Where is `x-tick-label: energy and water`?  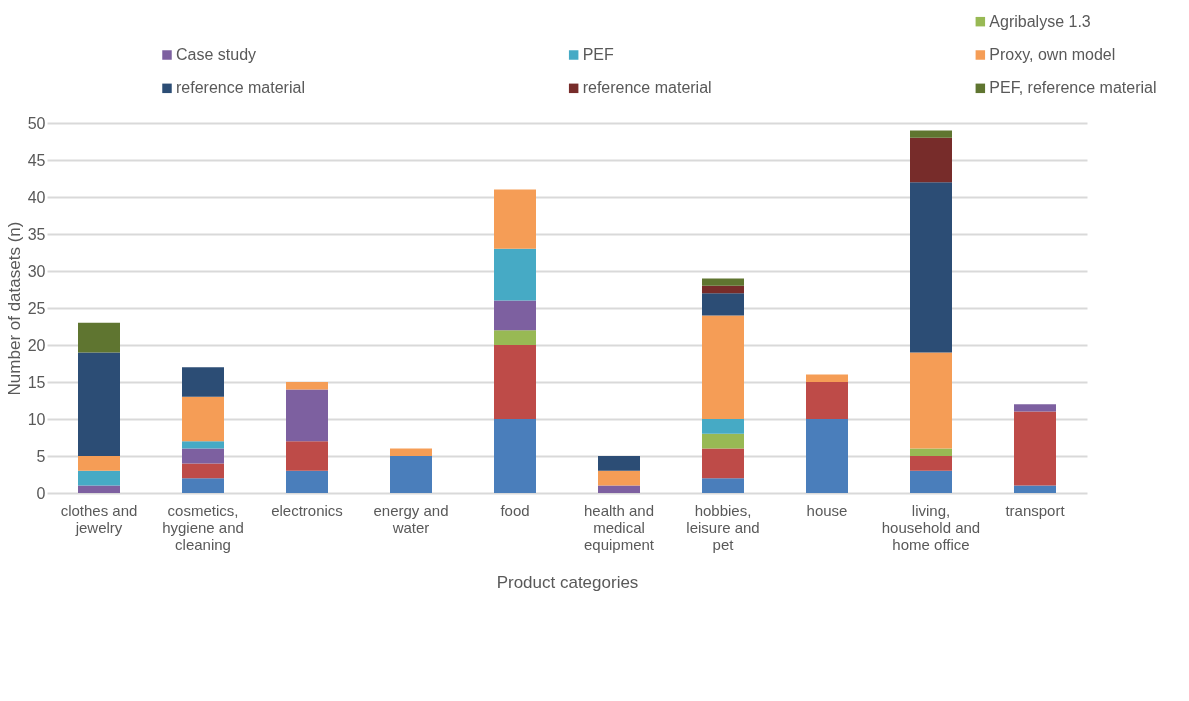
x-tick-label: energy and water is located at coordinates (411, 518).